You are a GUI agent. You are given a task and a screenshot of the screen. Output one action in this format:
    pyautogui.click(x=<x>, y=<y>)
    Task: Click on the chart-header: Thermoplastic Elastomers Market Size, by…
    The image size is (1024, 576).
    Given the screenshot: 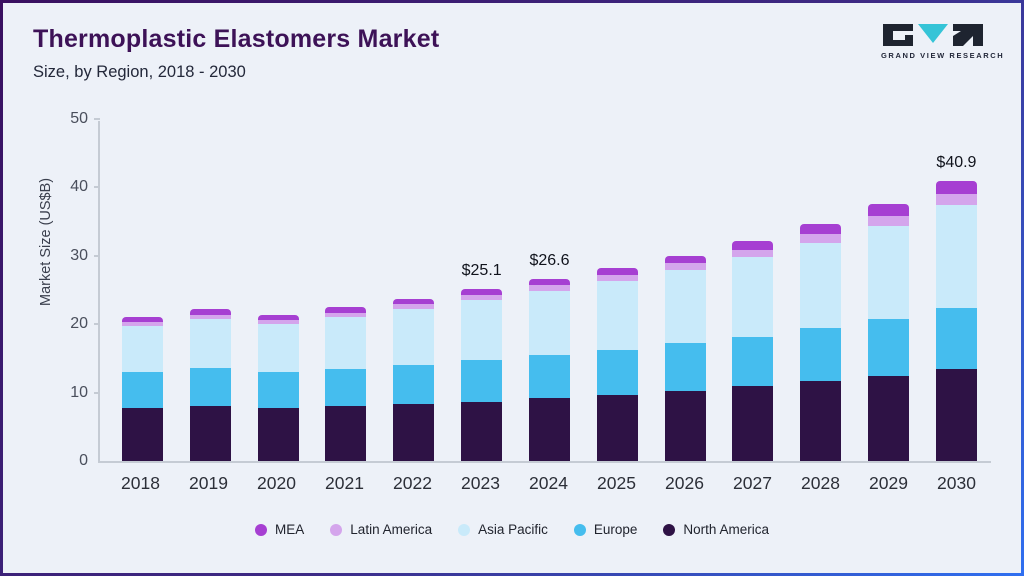 What is the action you would take?
    pyautogui.click(x=236, y=53)
    